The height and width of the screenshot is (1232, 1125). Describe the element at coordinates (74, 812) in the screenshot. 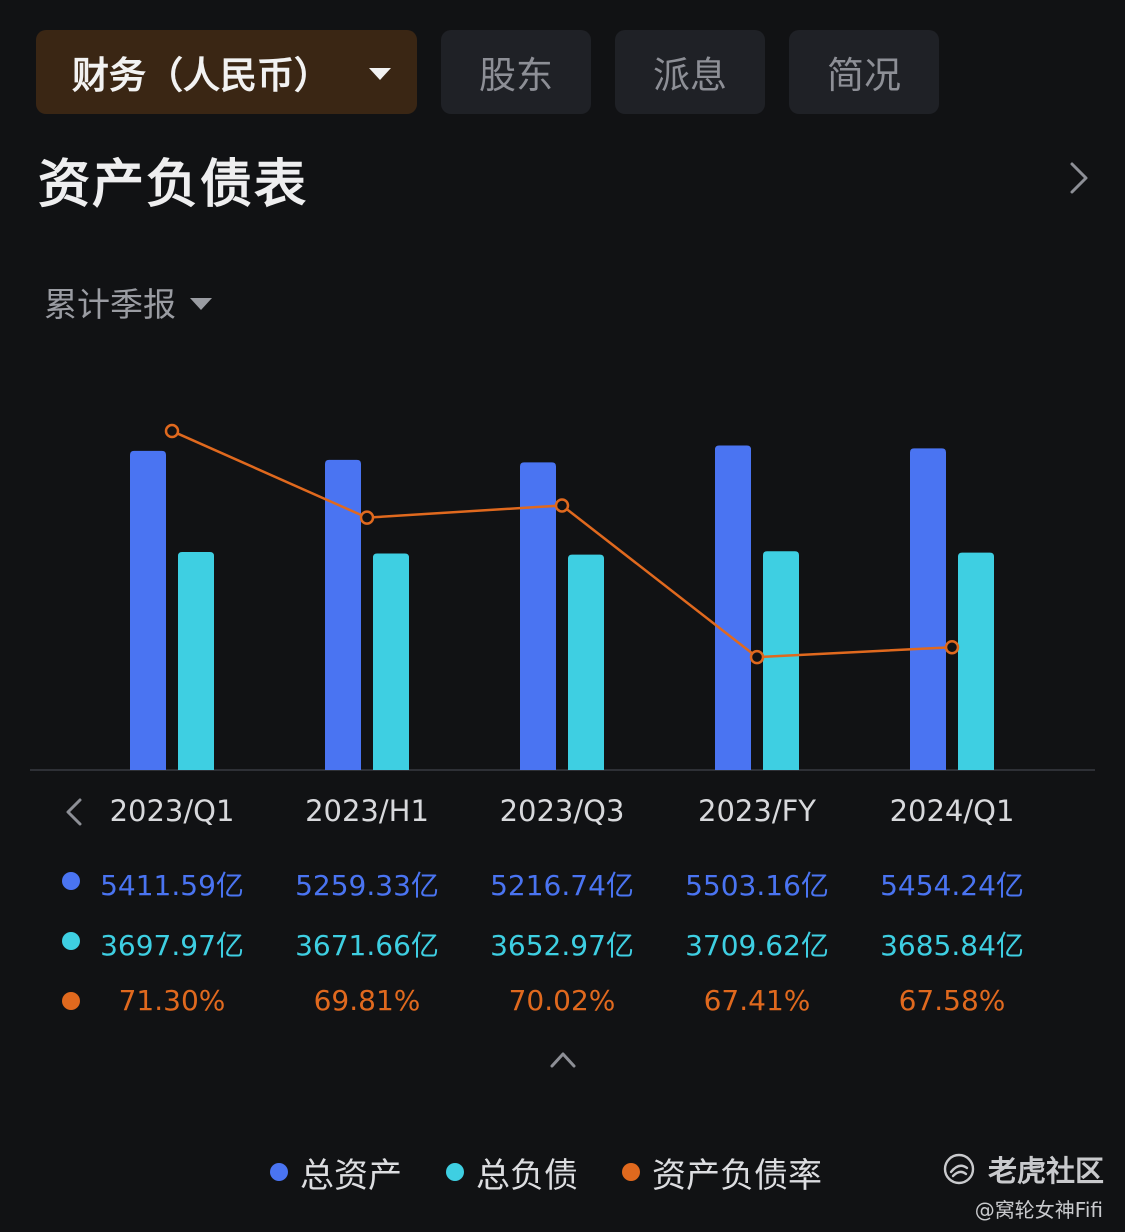

I see `chevron-left-icon` at that location.